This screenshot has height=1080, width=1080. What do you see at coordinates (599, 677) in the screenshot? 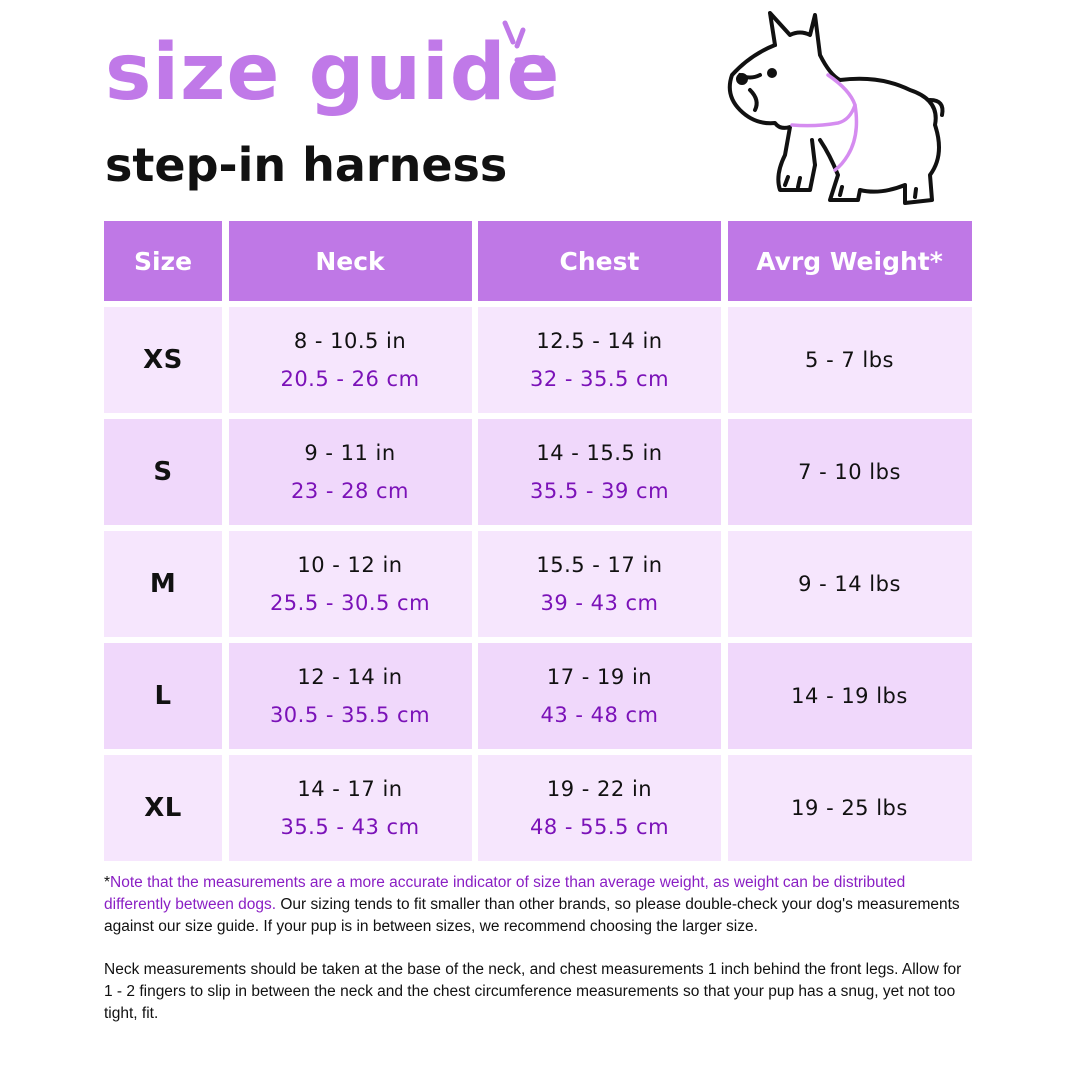
I see `chest-inches: 17 - 19 in` at bounding box center [599, 677].